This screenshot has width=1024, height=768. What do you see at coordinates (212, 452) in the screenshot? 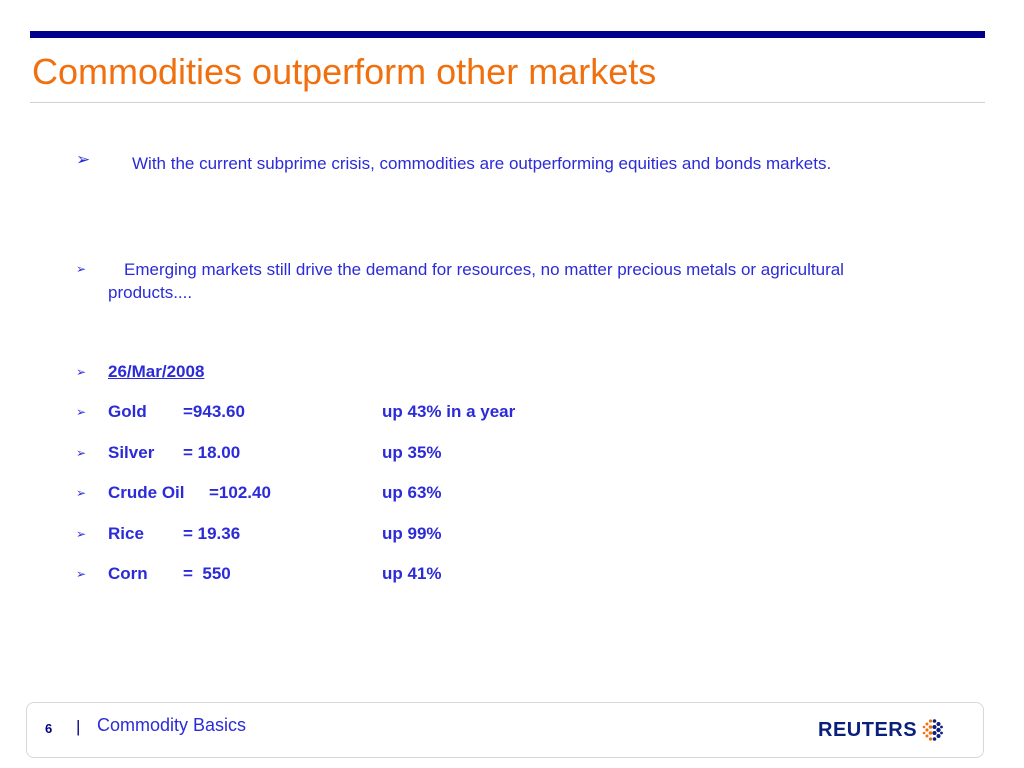
I see `commodity-value: = 18.00` at bounding box center [212, 452].